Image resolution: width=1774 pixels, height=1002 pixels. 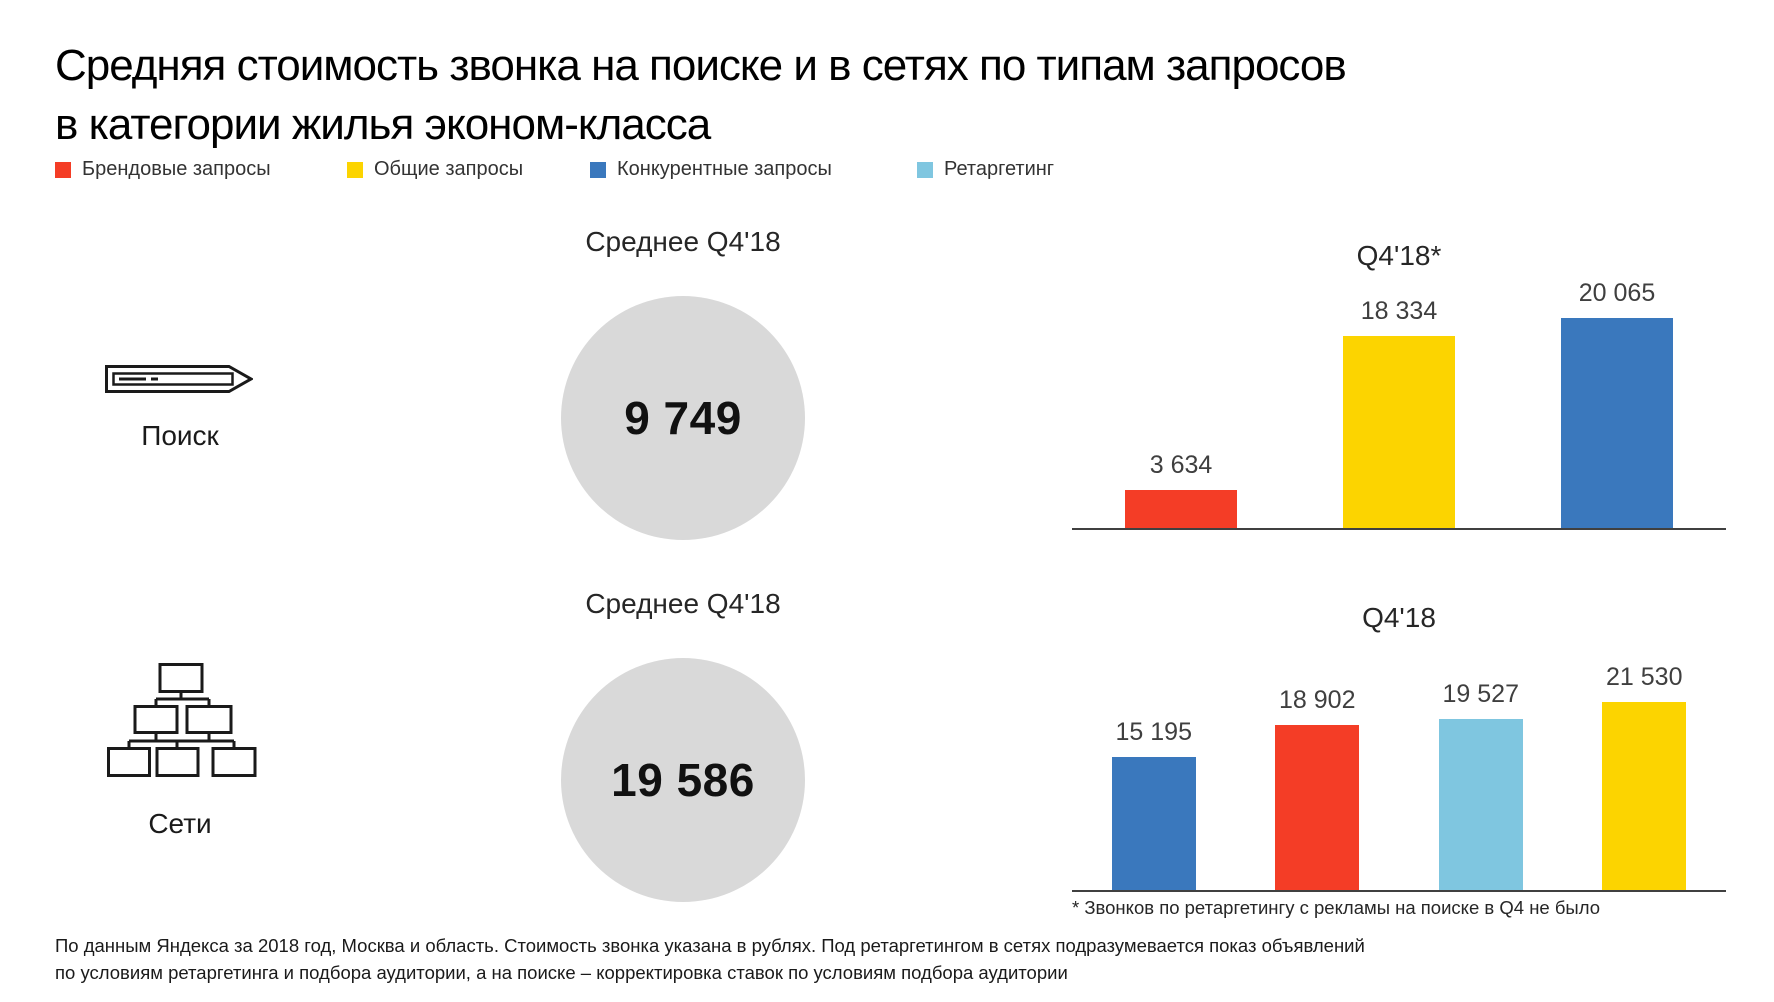 I want to click on legend-label: Конкурентные запросы, so click(x=724, y=169).